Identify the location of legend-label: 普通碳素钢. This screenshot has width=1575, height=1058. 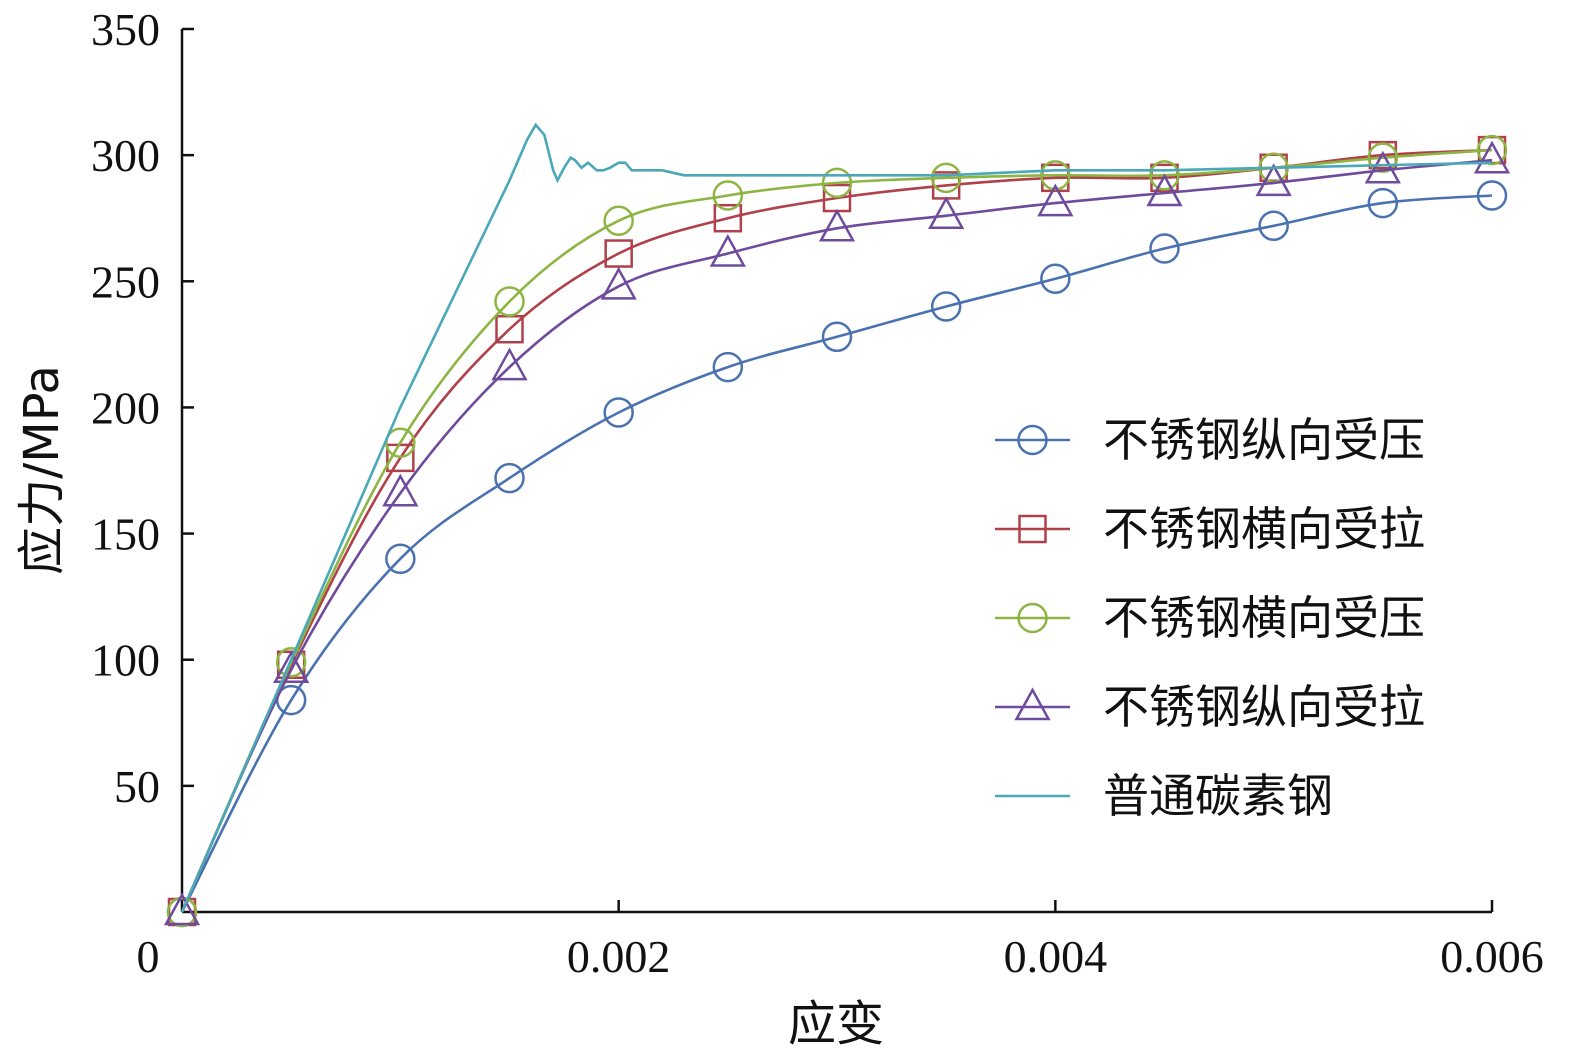
(1218, 796).